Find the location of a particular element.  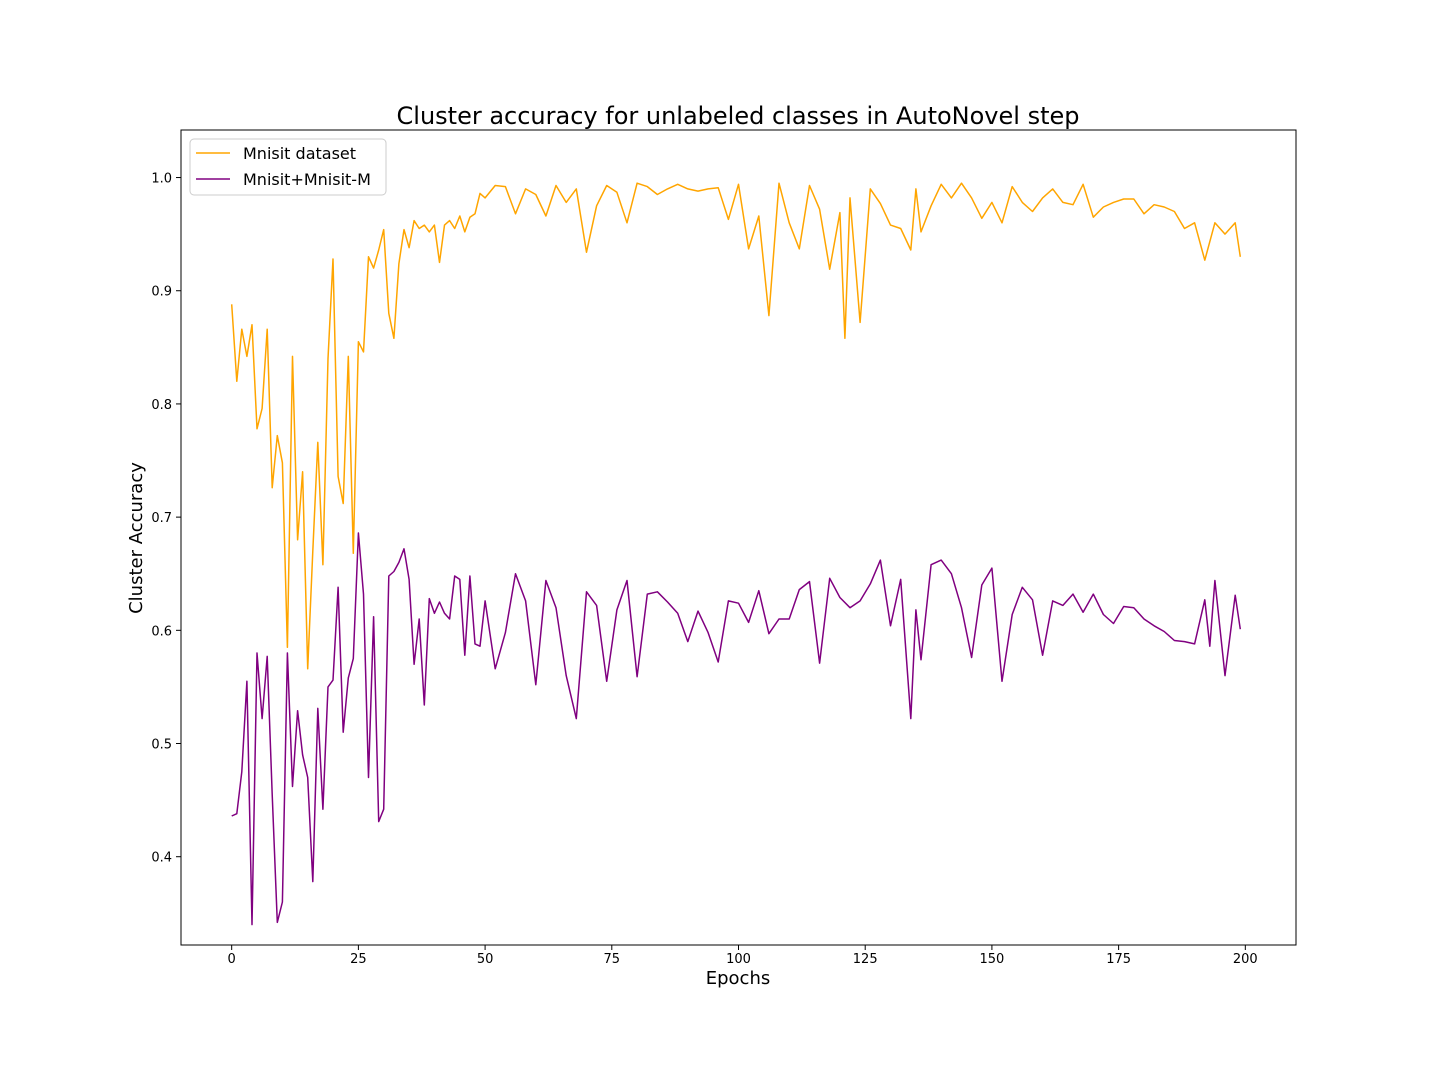

y-tick-label: 0.8 is located at coordinates (161, 405).